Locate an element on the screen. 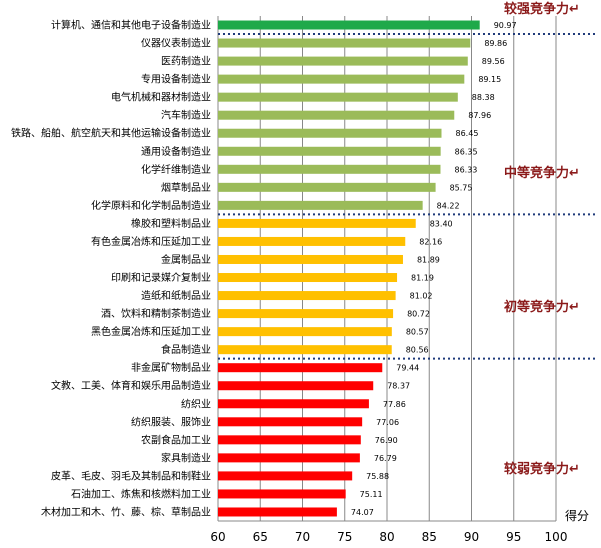 The width and height of the screenshot is (601, 548). category-label: 烟草制品业 is located at coordinates (186, 187).